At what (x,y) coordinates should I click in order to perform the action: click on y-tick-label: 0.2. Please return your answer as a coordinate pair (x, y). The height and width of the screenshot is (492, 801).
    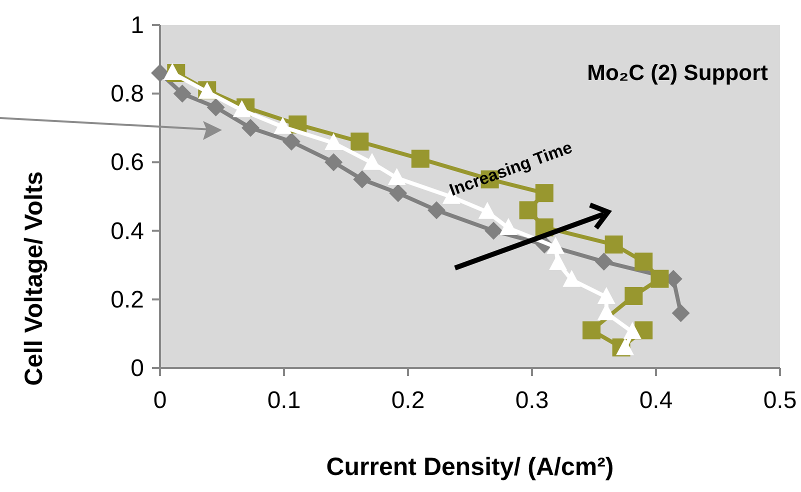
    Looking at the image, I should click on (127, 300).